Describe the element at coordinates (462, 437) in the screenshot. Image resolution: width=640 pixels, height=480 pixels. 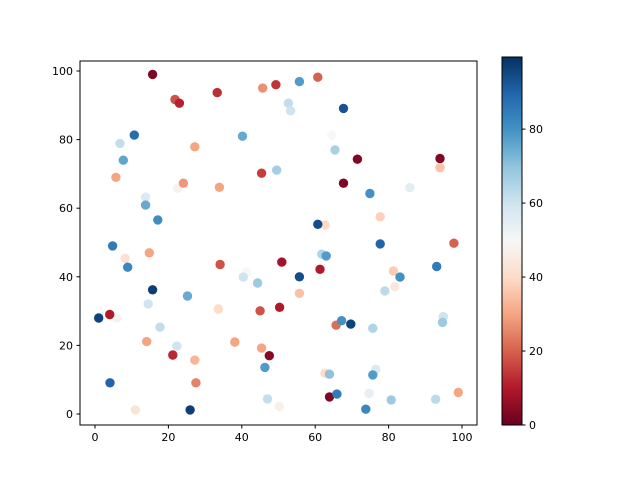
I see `x-axis-tick-label: 100` at that location.